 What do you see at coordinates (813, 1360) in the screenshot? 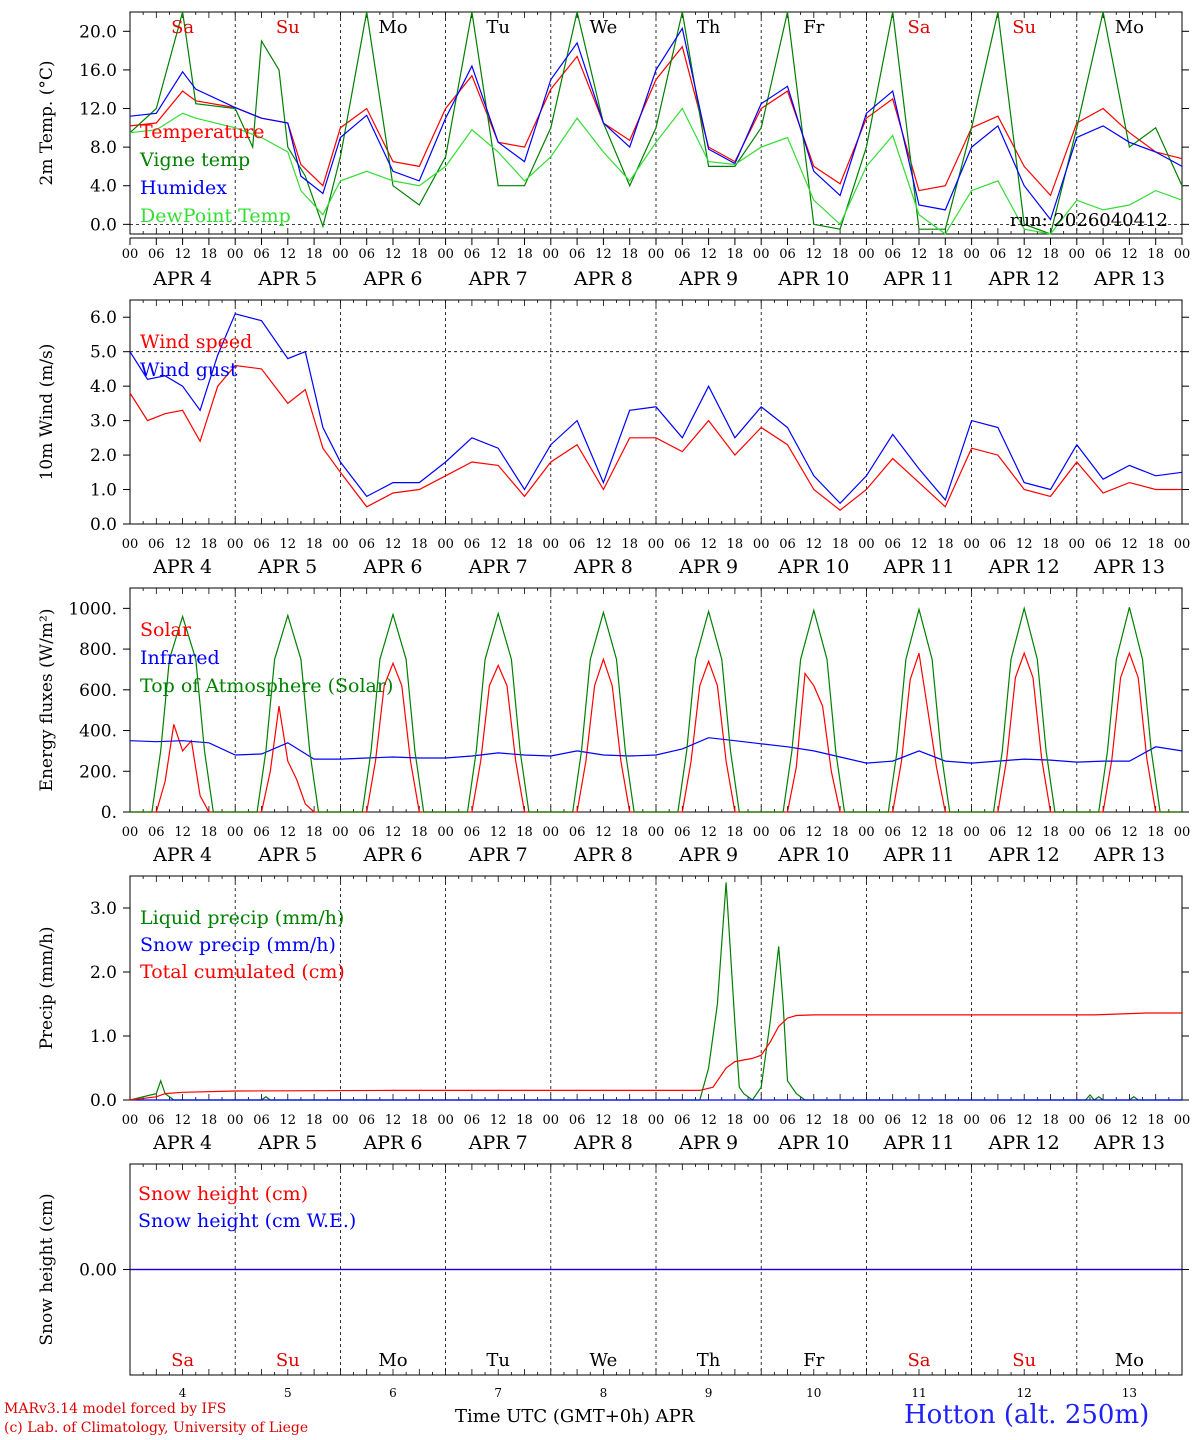
I see `weekday-label: Fr` at bounding box center [813, 1360].